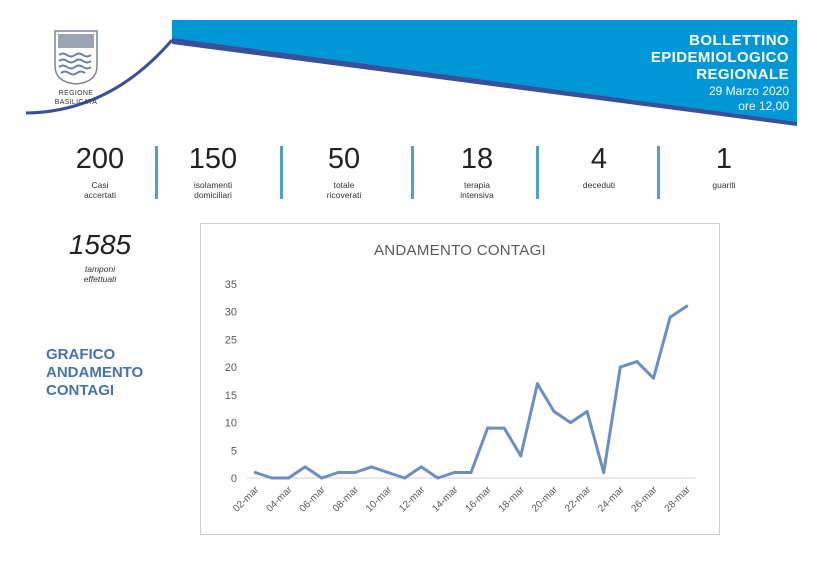  Describe the element at coordinates (484, 72) in the screenshot. I see `banner-blue-band` at that location.